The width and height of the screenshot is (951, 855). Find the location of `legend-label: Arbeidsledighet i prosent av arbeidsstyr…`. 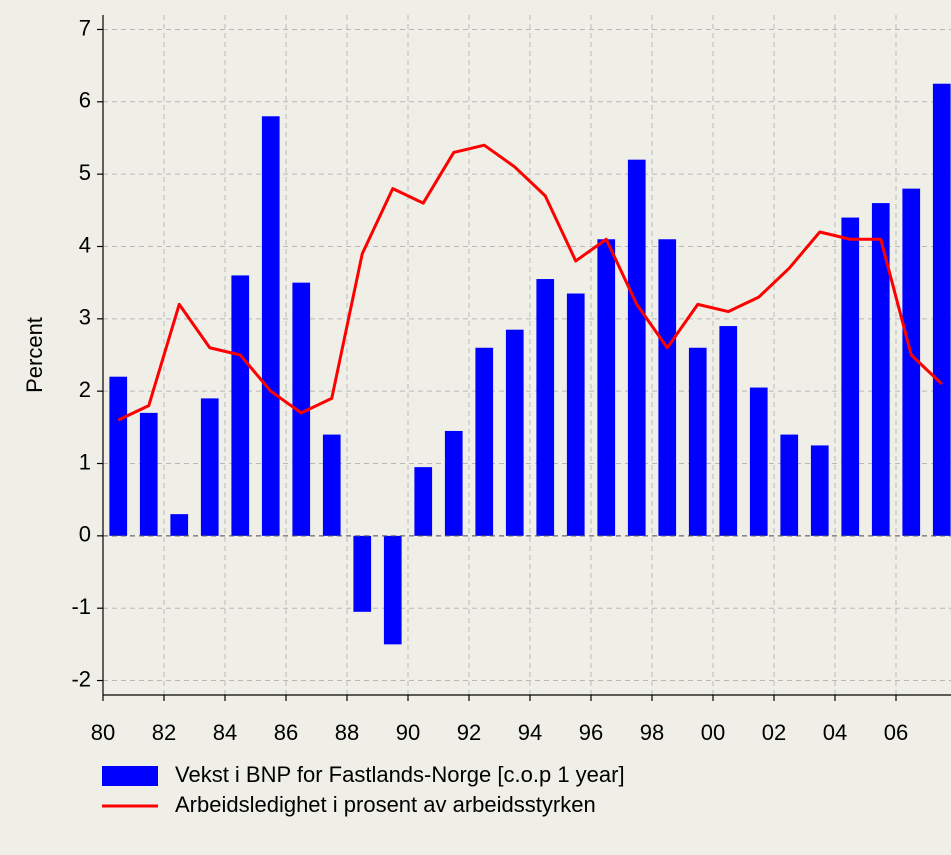

legend-label: Arbeidsledighet i prosent av arbeidsstyr… is located at coordinates (385, 804).